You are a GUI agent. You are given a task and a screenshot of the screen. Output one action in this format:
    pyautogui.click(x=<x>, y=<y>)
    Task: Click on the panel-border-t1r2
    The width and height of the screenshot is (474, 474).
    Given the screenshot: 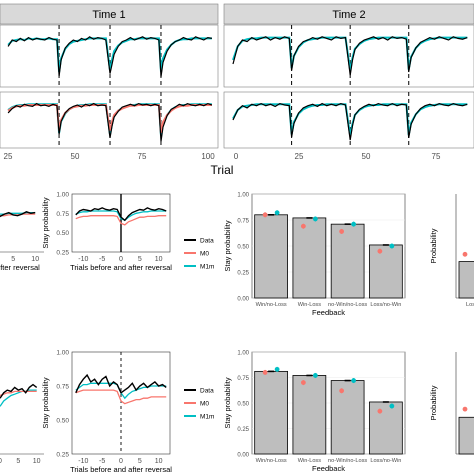 What is the action you would take?
    pyautogui.click(x=109, y=120)
    